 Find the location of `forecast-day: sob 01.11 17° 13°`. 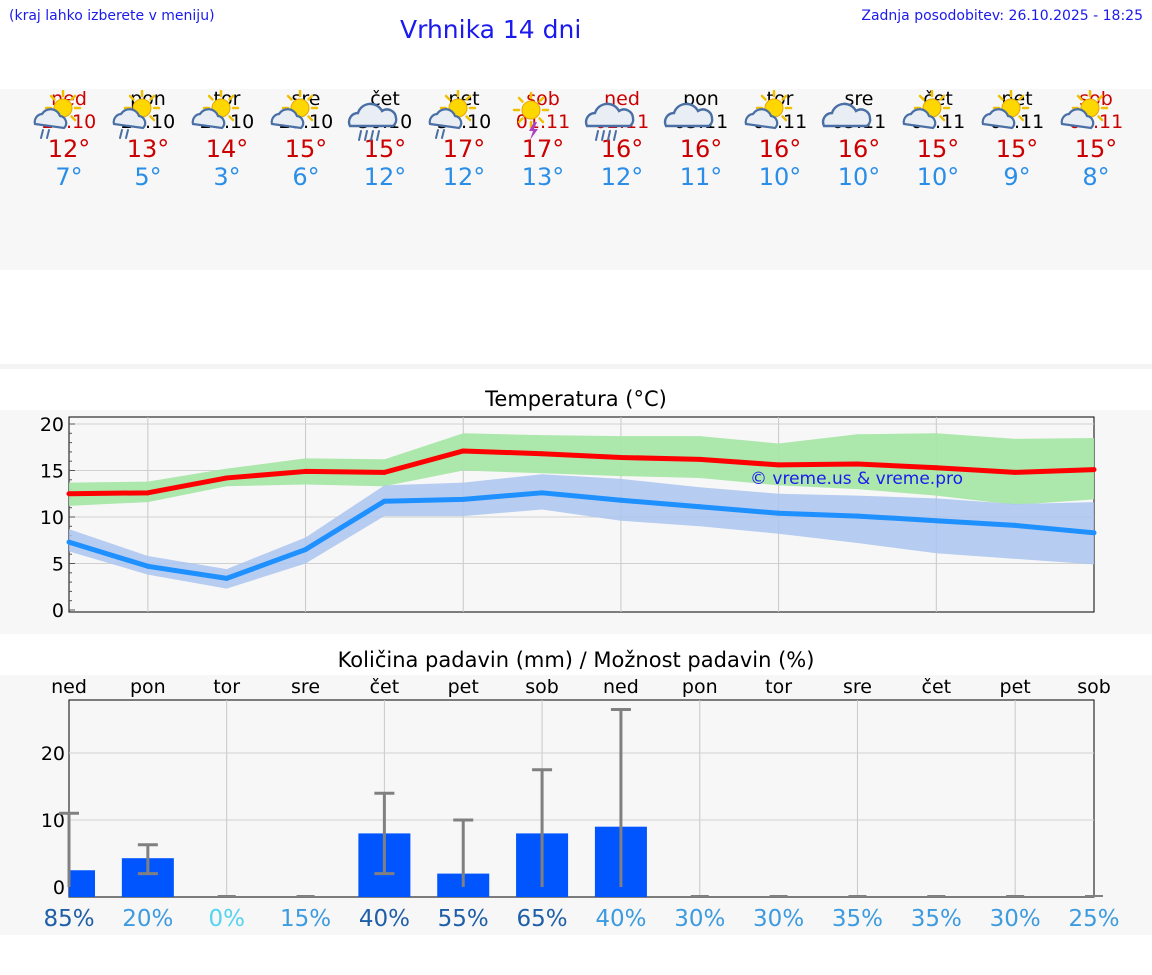

forecast-day: sob 01.11 17° 13° is located at coordinates (543, 139).